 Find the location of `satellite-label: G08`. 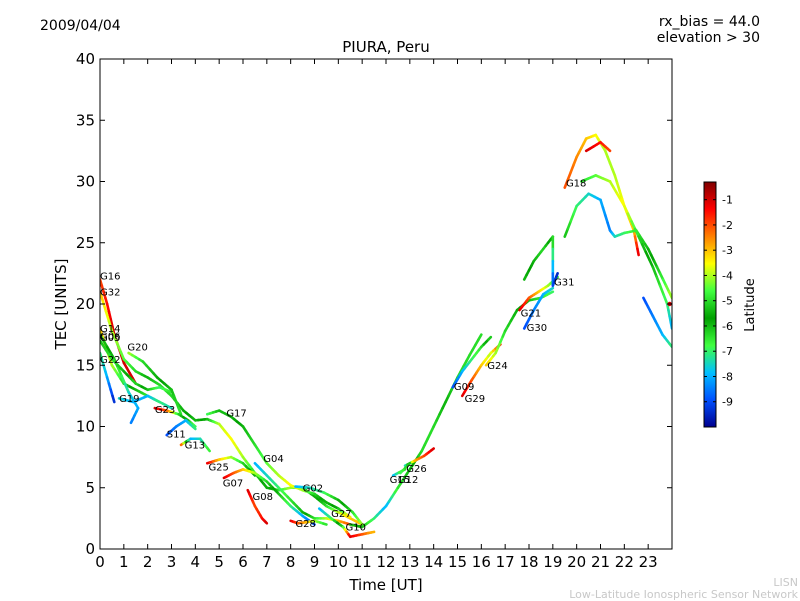

satellite-label: G08 is located at coordinates (263, 497).